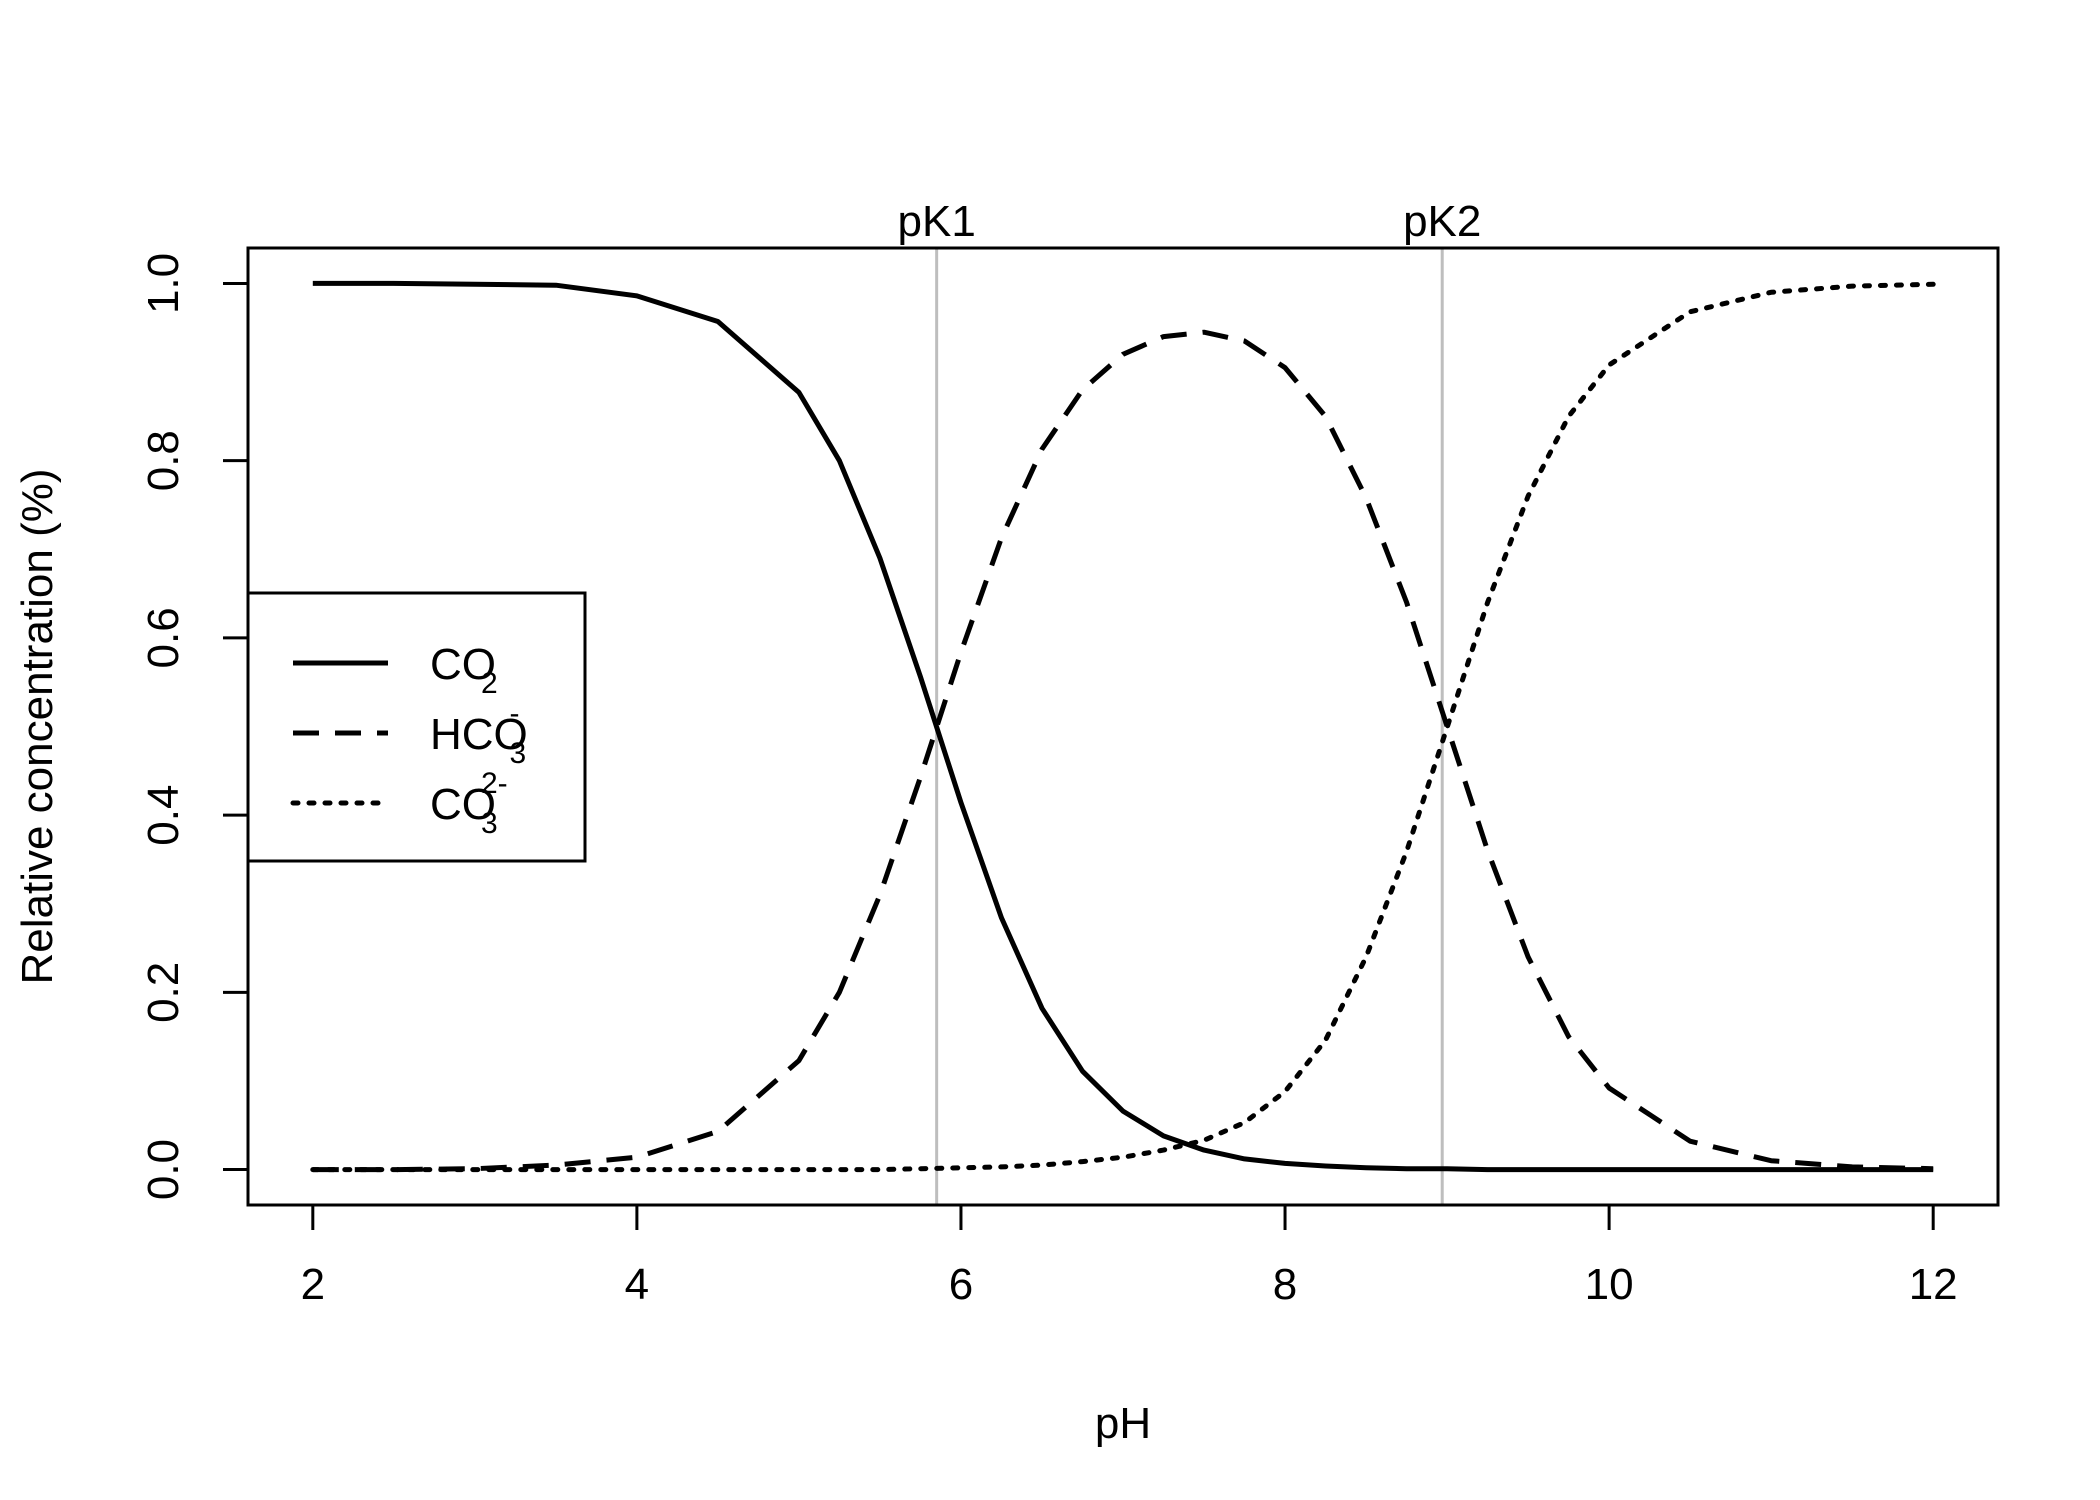  I want to click on y-tick-label: 0.4, so click(163, 815).